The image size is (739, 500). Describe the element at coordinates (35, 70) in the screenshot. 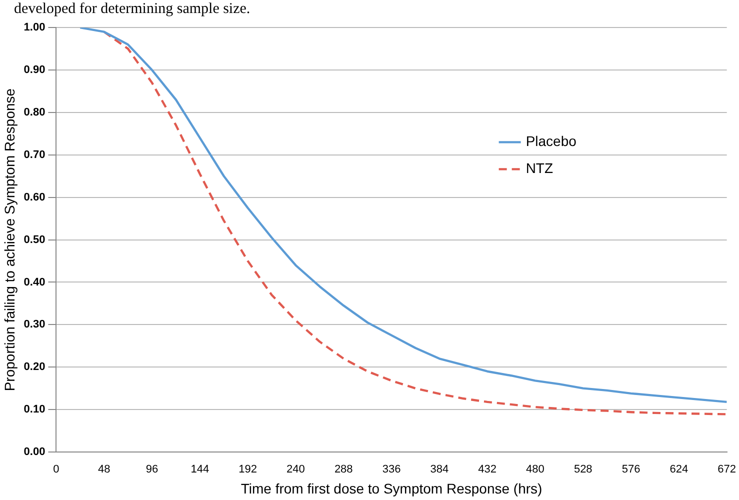

I see `y-tick-label: 0.90` at that location.